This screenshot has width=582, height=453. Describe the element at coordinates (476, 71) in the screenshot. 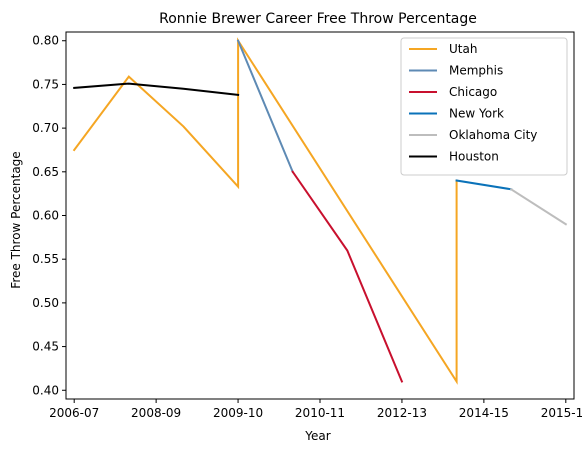

I see `legend-entry-label: Memphis` at that location.